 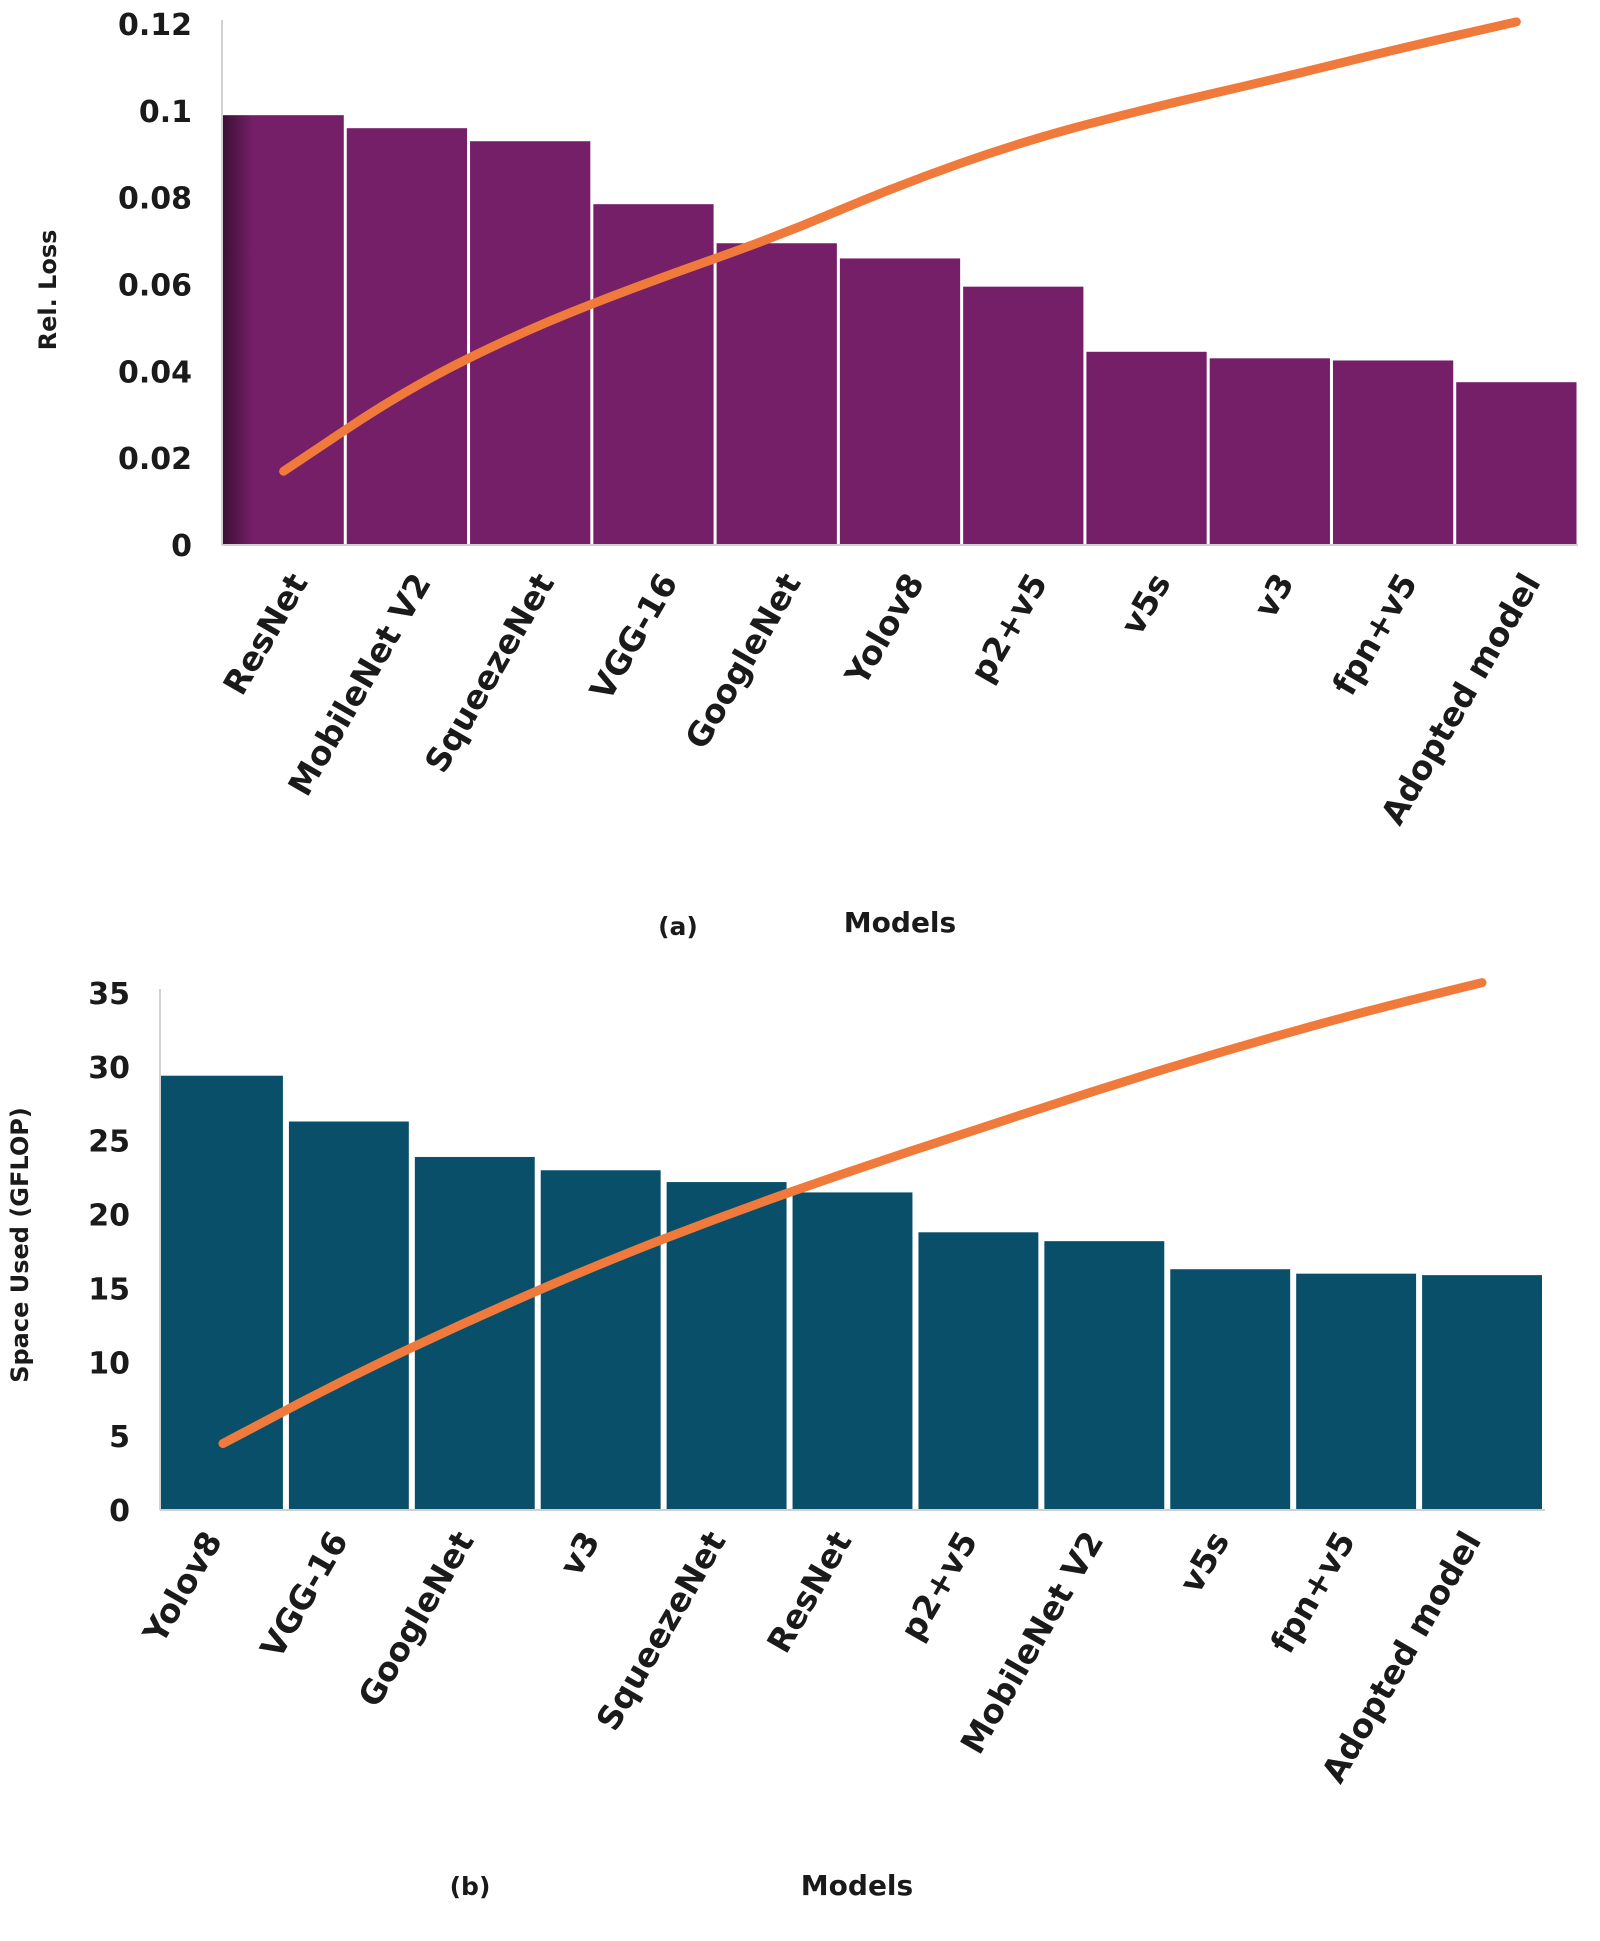 What do you see at coordinates (109, 994) in the screenshot?
I see `y-tick-label: 35` at bounding box center [109, 994].